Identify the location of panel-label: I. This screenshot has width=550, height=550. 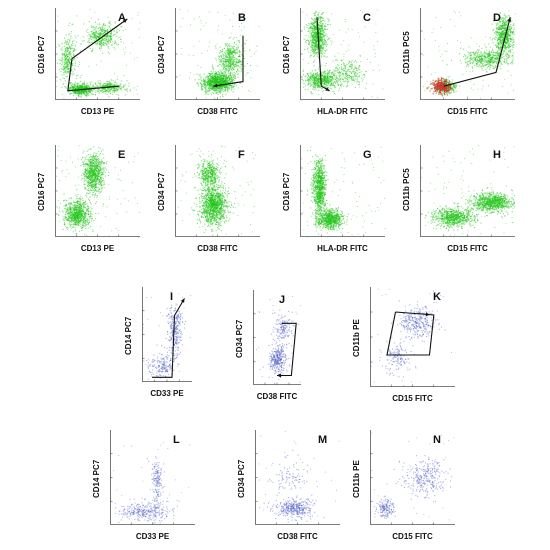
(172, 297).